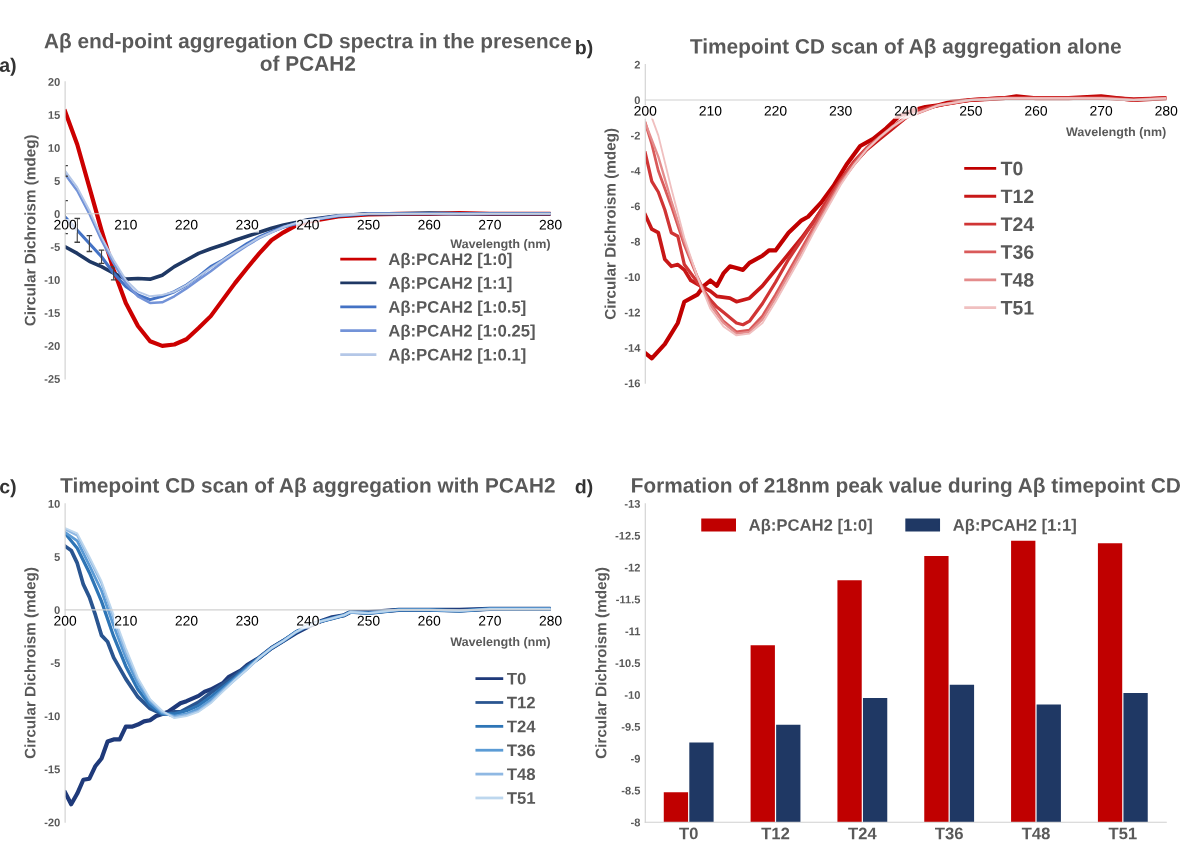  What do you see at coordinates (635, 758) in the screenshot?
I see `y-tick-label: -9` at bounding box center [635, 758].